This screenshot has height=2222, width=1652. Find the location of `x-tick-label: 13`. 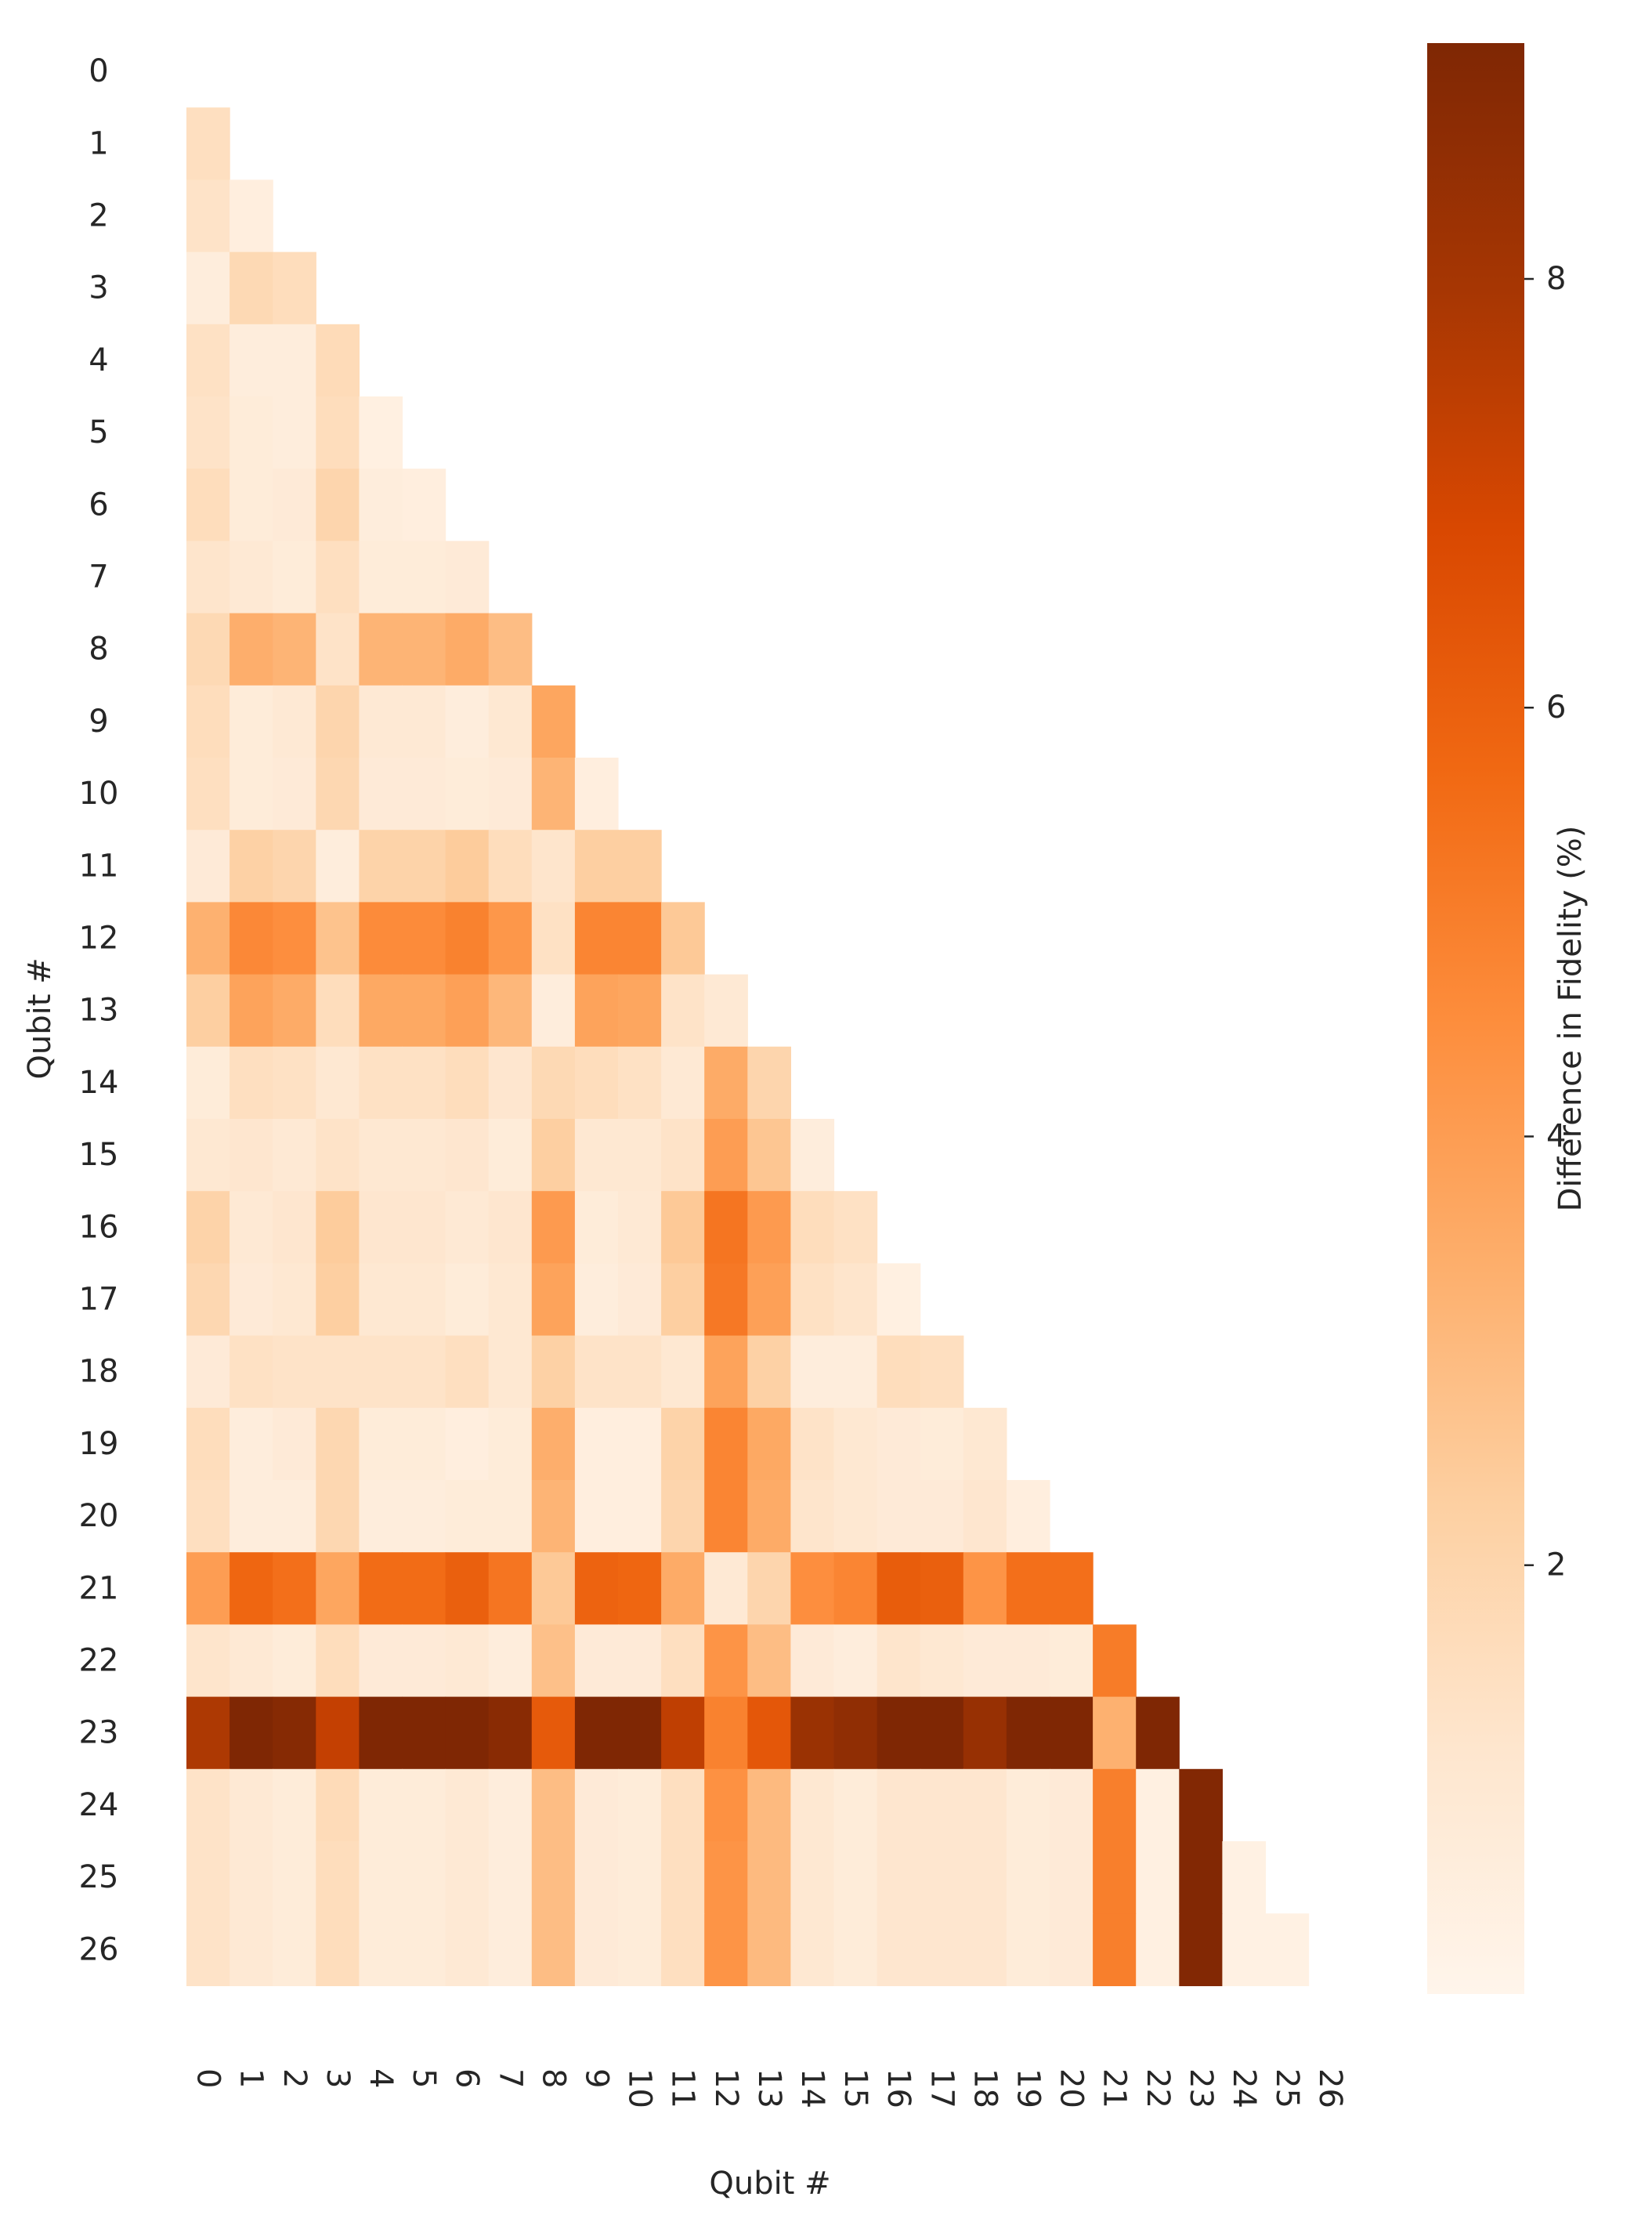

x-tick-label: 13 is located at coordinates (769, 2088).